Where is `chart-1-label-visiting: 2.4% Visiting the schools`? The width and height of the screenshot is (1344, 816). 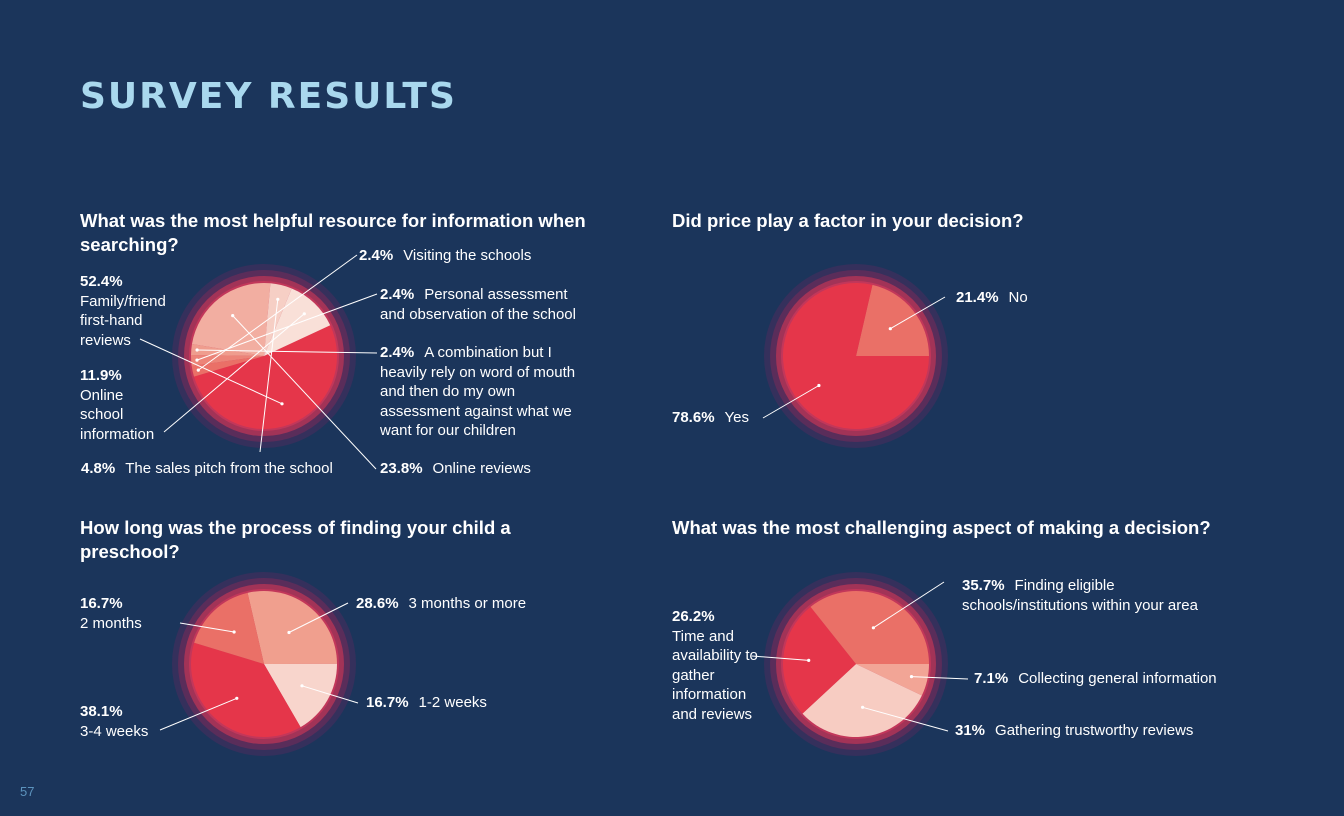 chart-1-label-visiting: 2.4% Visiting the schools is located at coordinates (445, 256).